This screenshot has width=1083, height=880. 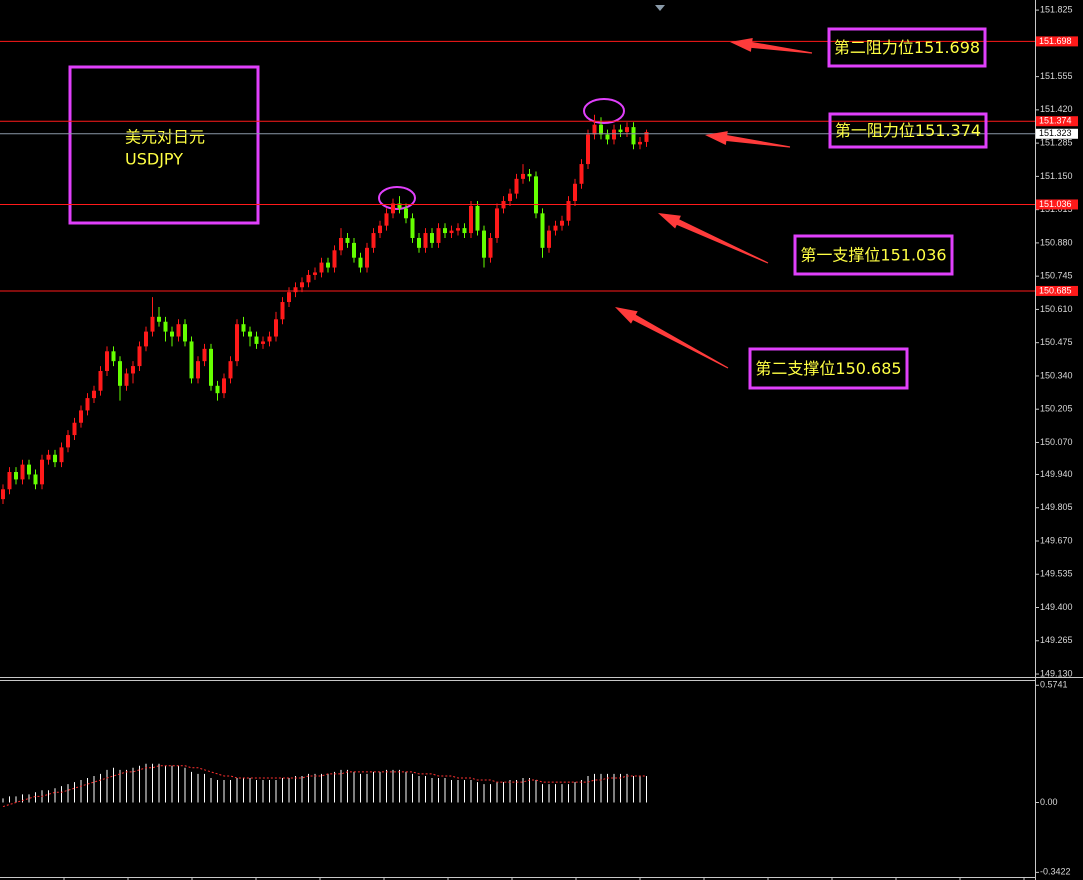 I want to click on y-tick-label: 151.150, so click(x=1056, y=176).